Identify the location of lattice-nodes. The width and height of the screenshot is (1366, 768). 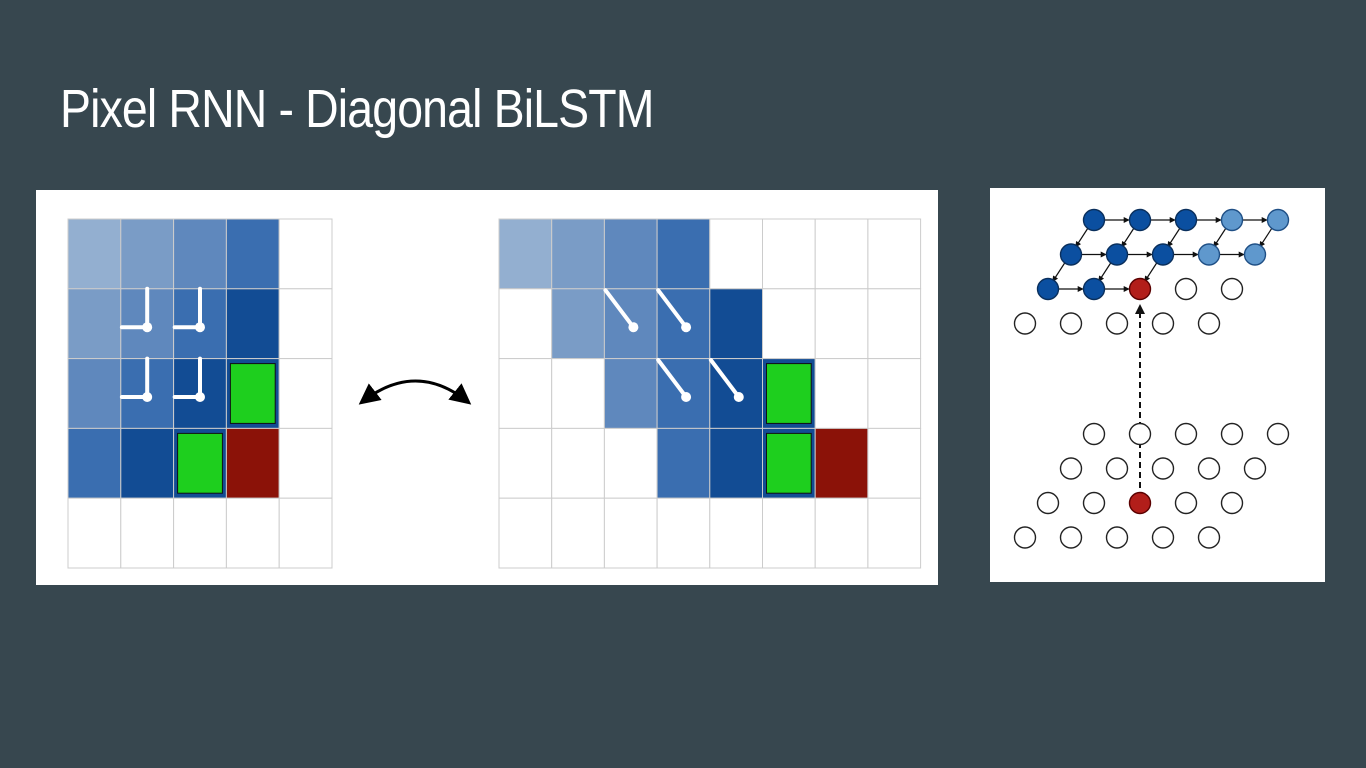
(1151, 378).